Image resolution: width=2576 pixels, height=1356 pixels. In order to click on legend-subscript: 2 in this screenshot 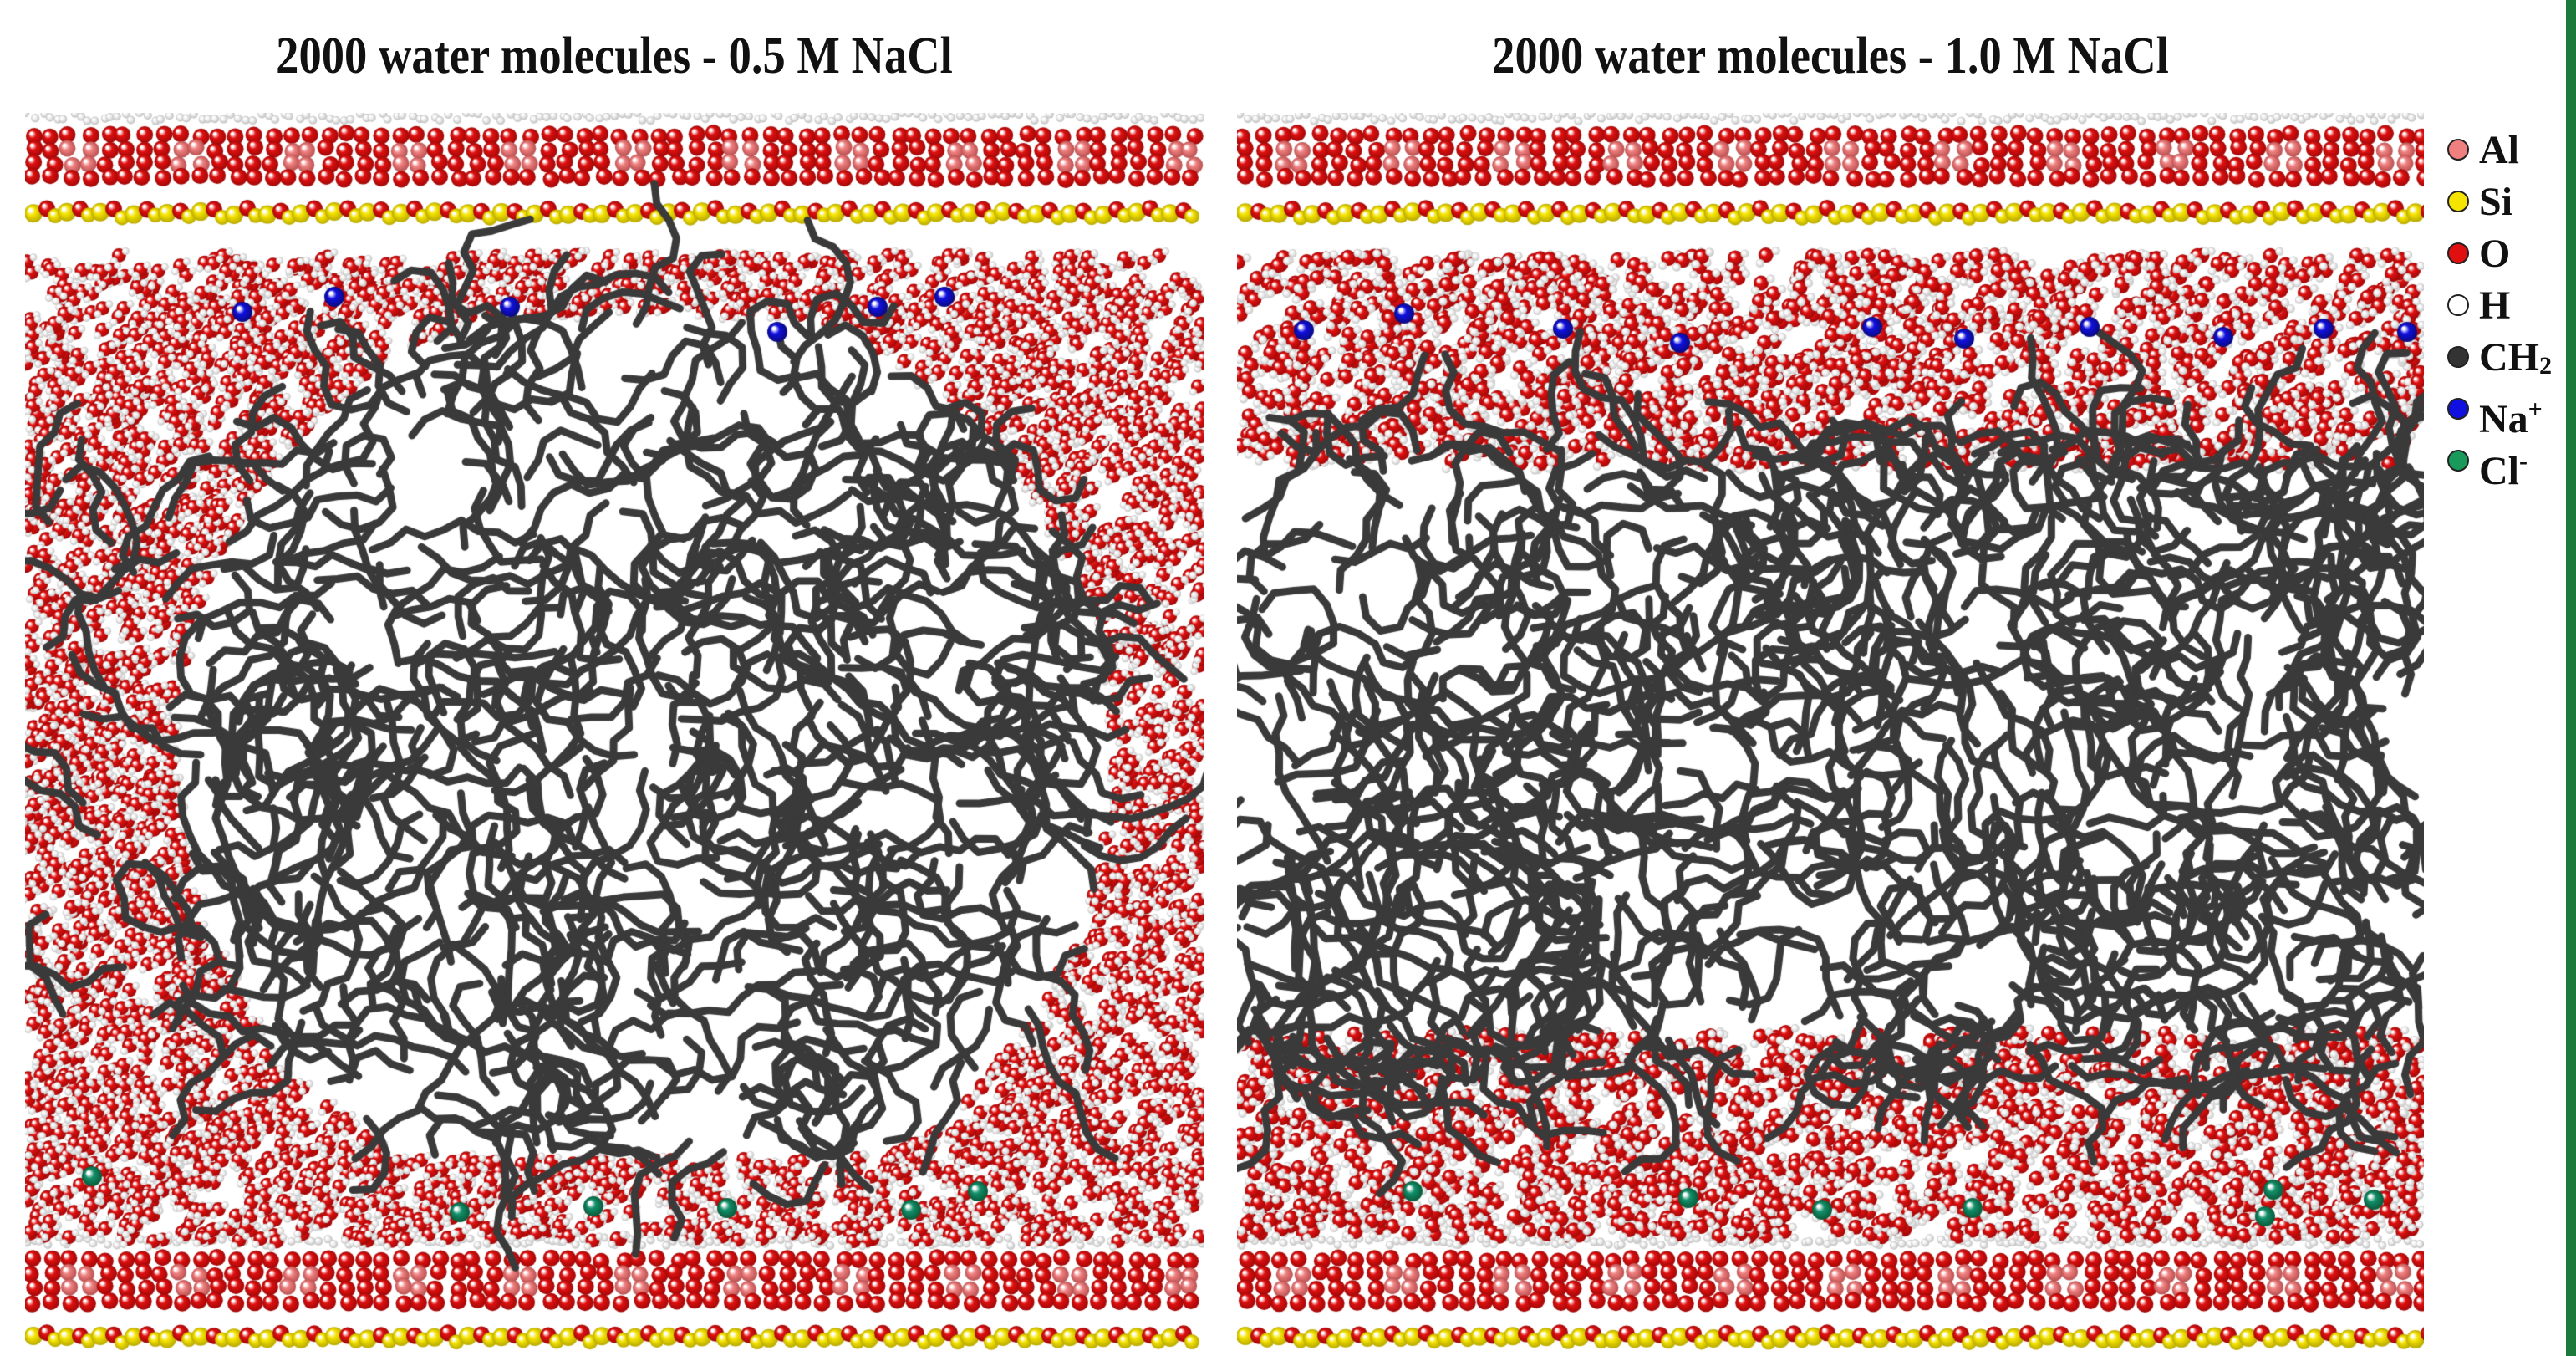, I will do `click(2545, 366)`.